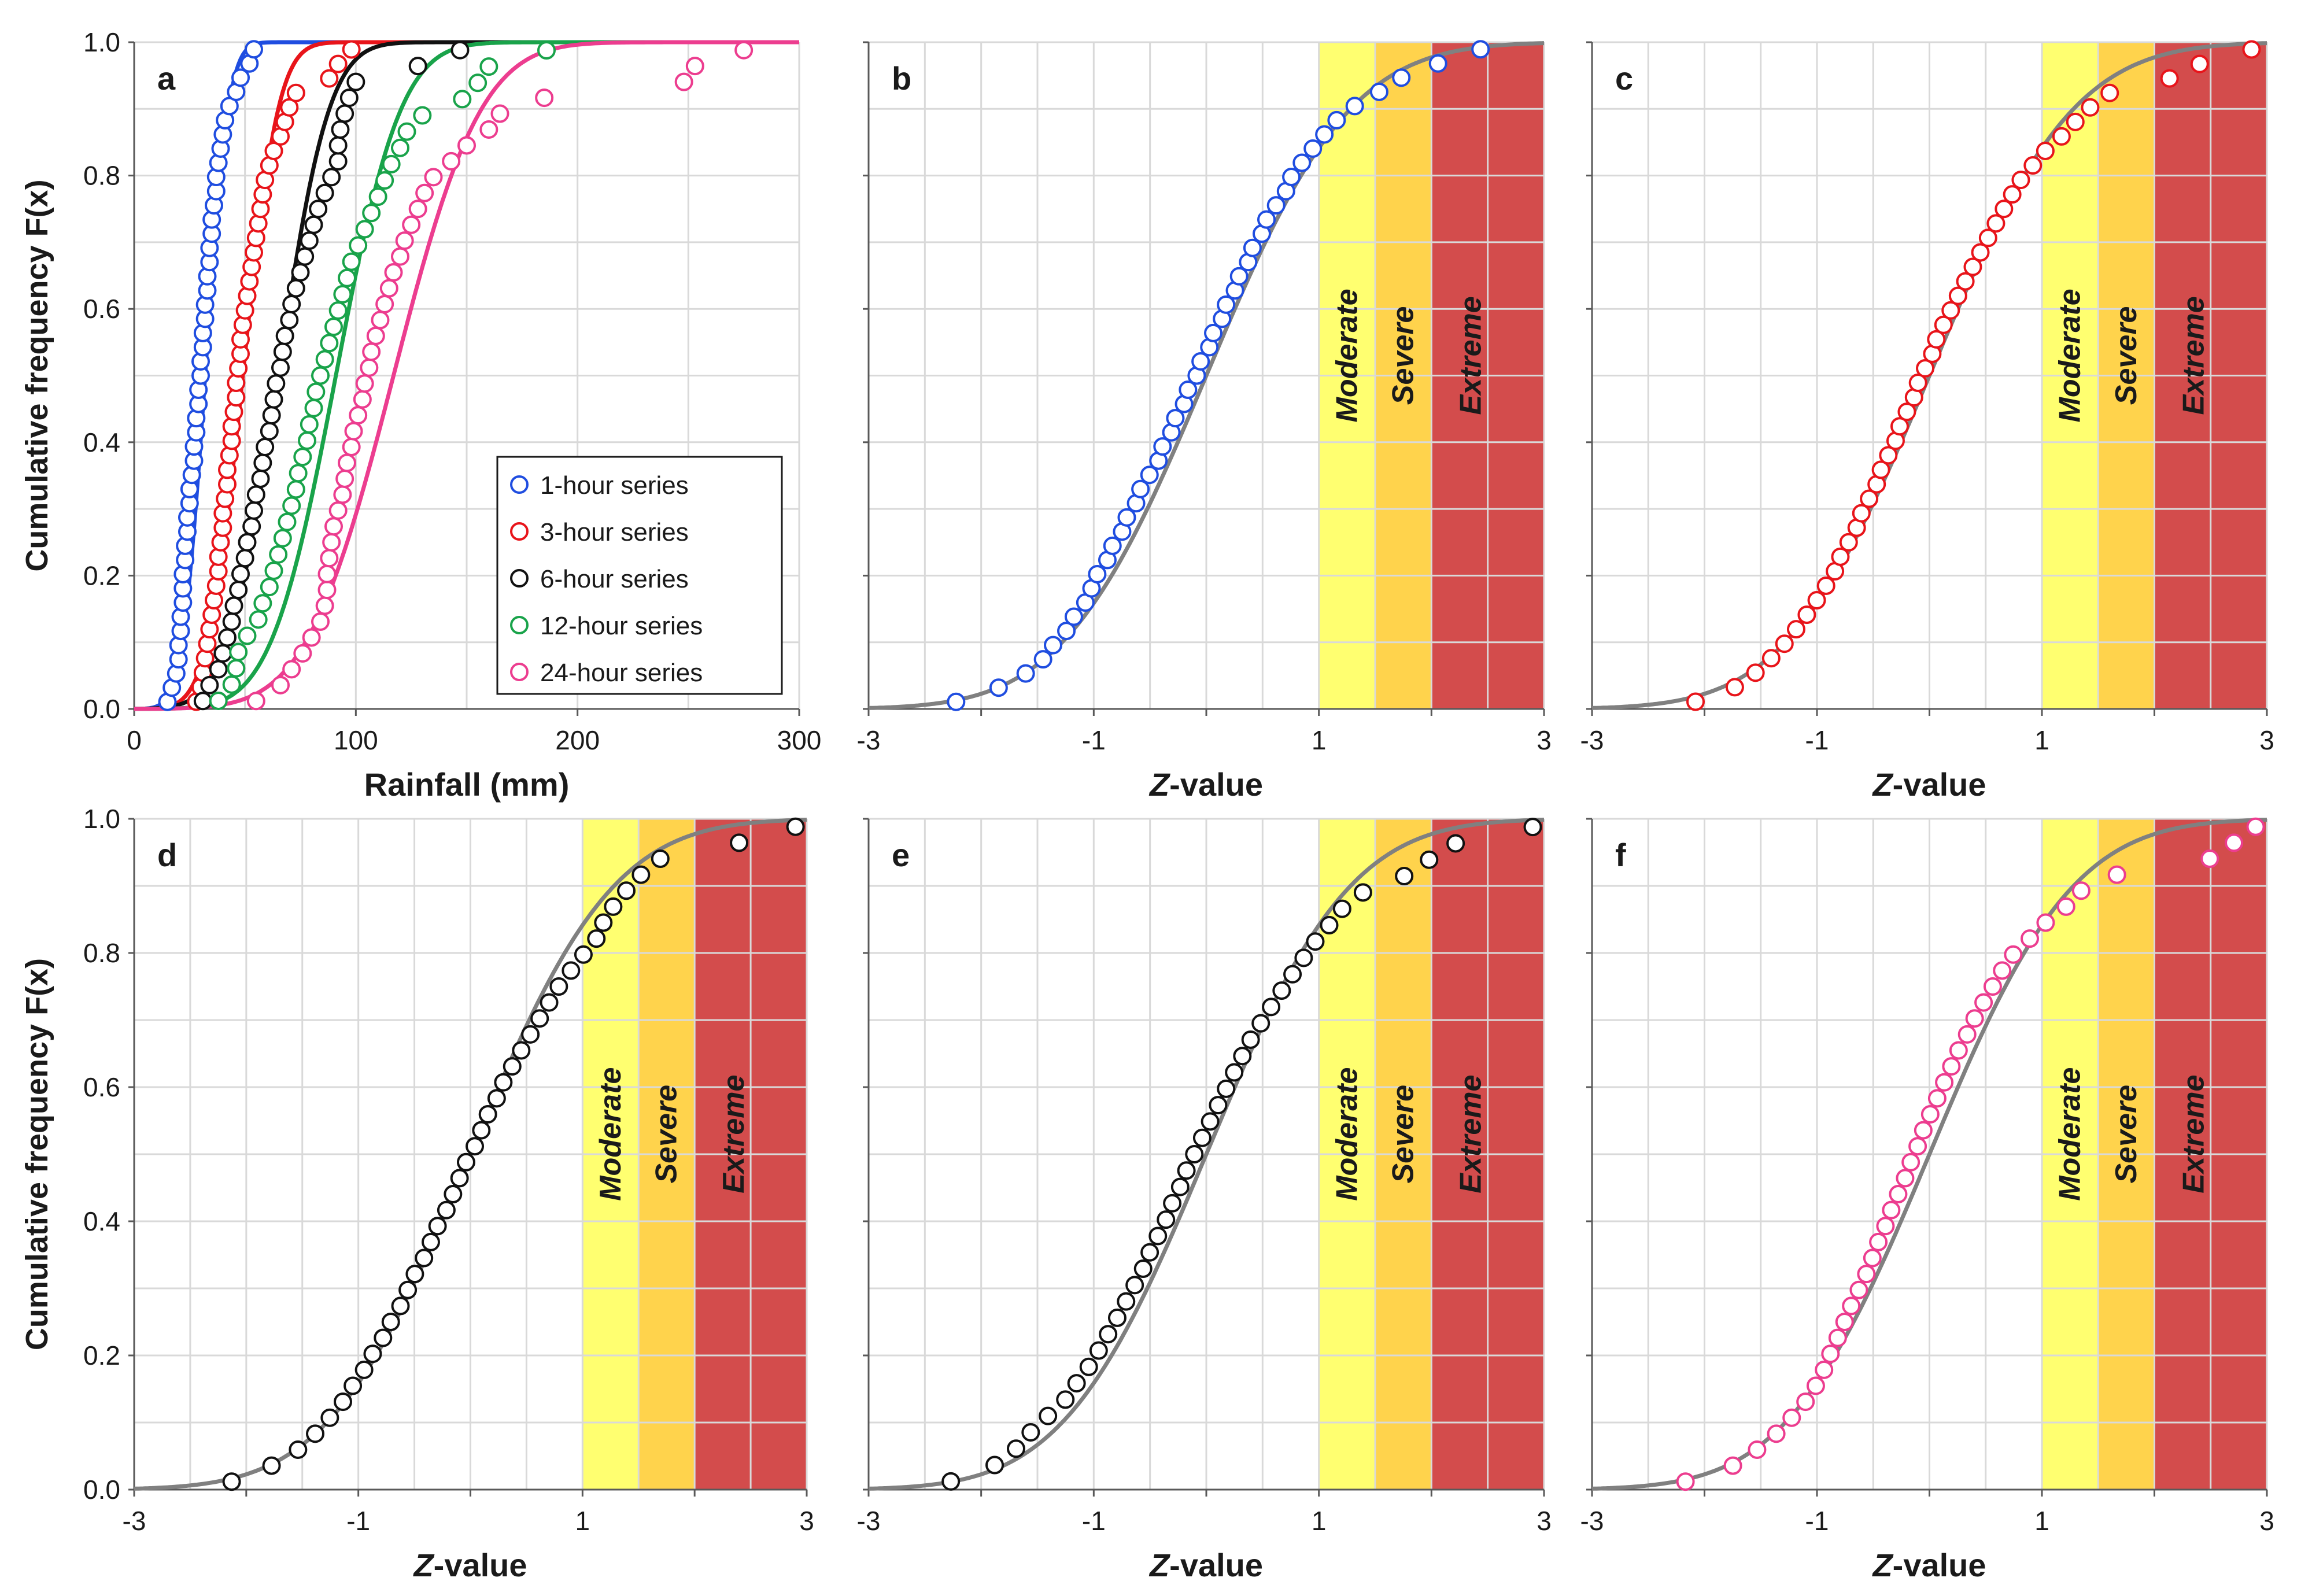 The width and height of the screenshot is (2301, 1596). I want to click on y-tick-labels: 0.0 0.2 0.4 0.6 0.8 1.0, so click(108, 1154).